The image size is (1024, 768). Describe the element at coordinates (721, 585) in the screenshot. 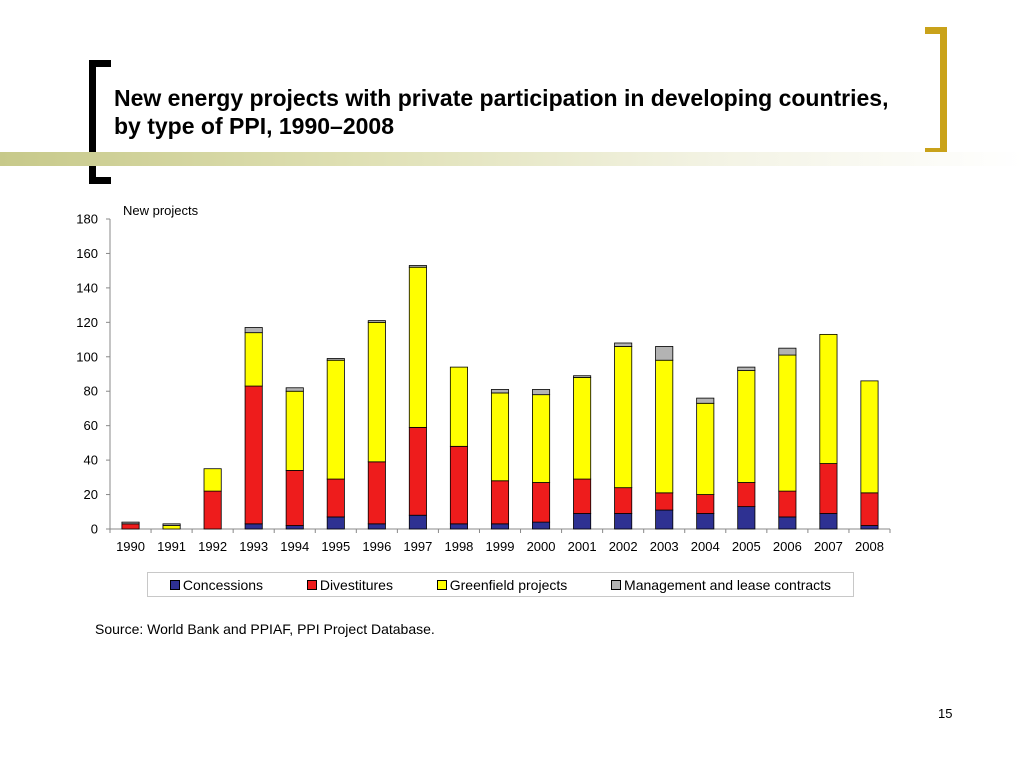

I see `legend-item: Management and lease contracts` at that location.